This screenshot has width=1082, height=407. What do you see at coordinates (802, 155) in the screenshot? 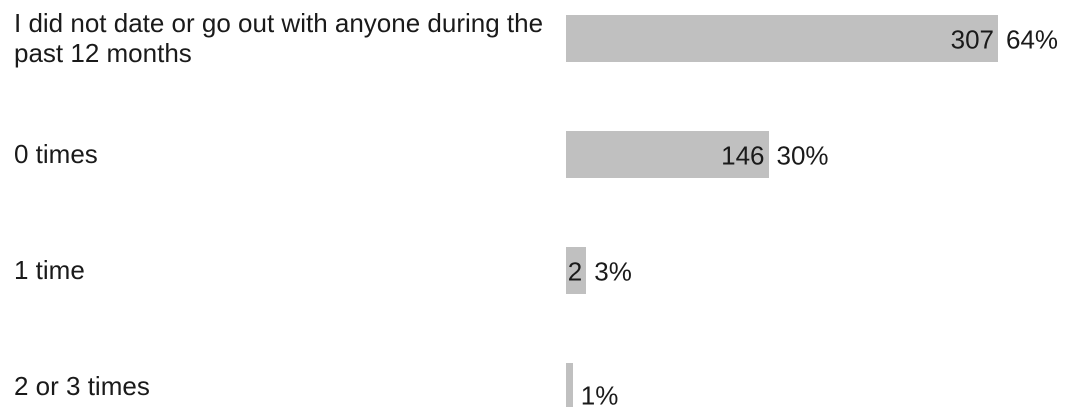
I see `value-label: 30%` at bounding box center [802, 155].